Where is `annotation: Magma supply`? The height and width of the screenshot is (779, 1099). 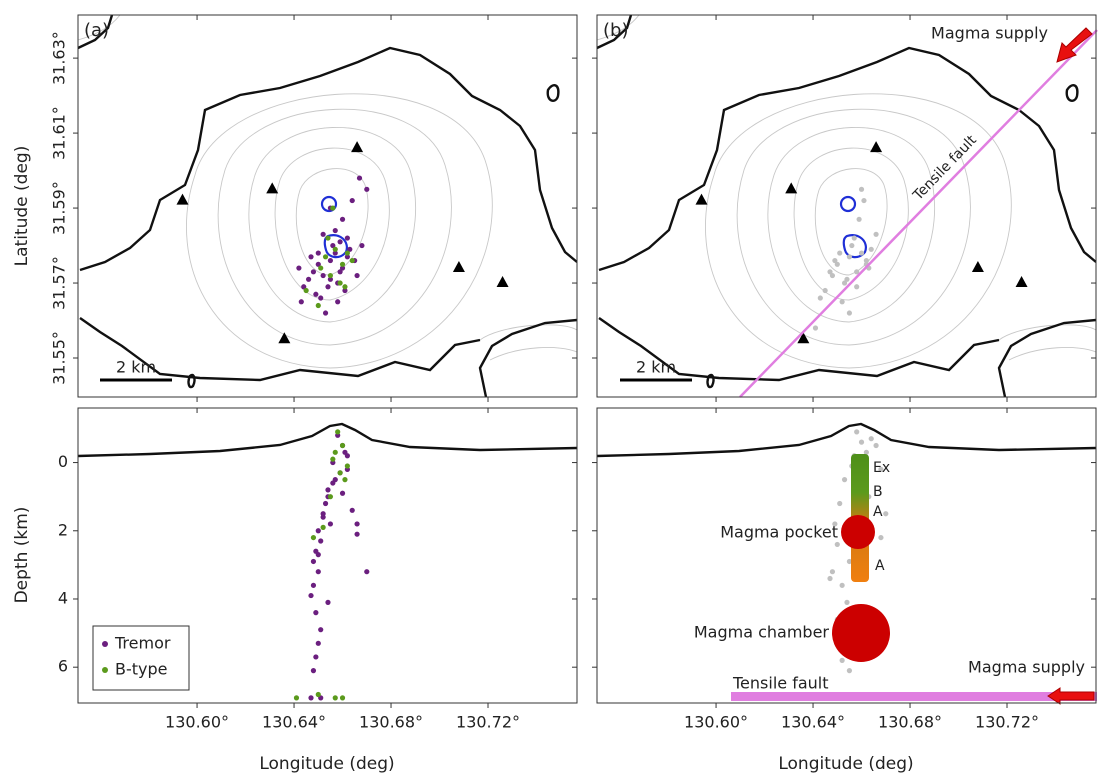 annotation: Magma supply is located at coordinates (1026, 667).